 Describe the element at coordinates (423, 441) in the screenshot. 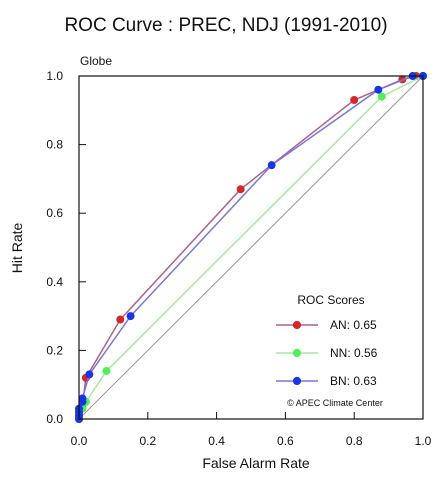

I see `x-tick-label-5: 1.0` at that location.